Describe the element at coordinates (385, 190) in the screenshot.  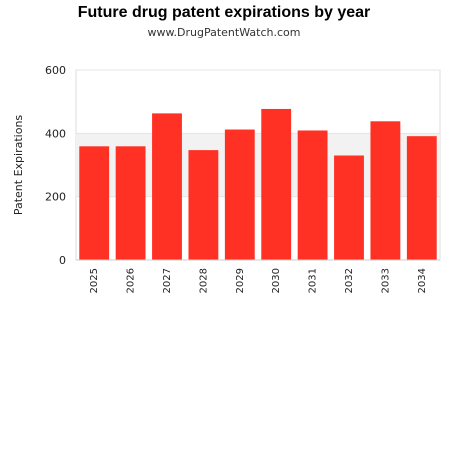
I see `bar-2033` at that location.